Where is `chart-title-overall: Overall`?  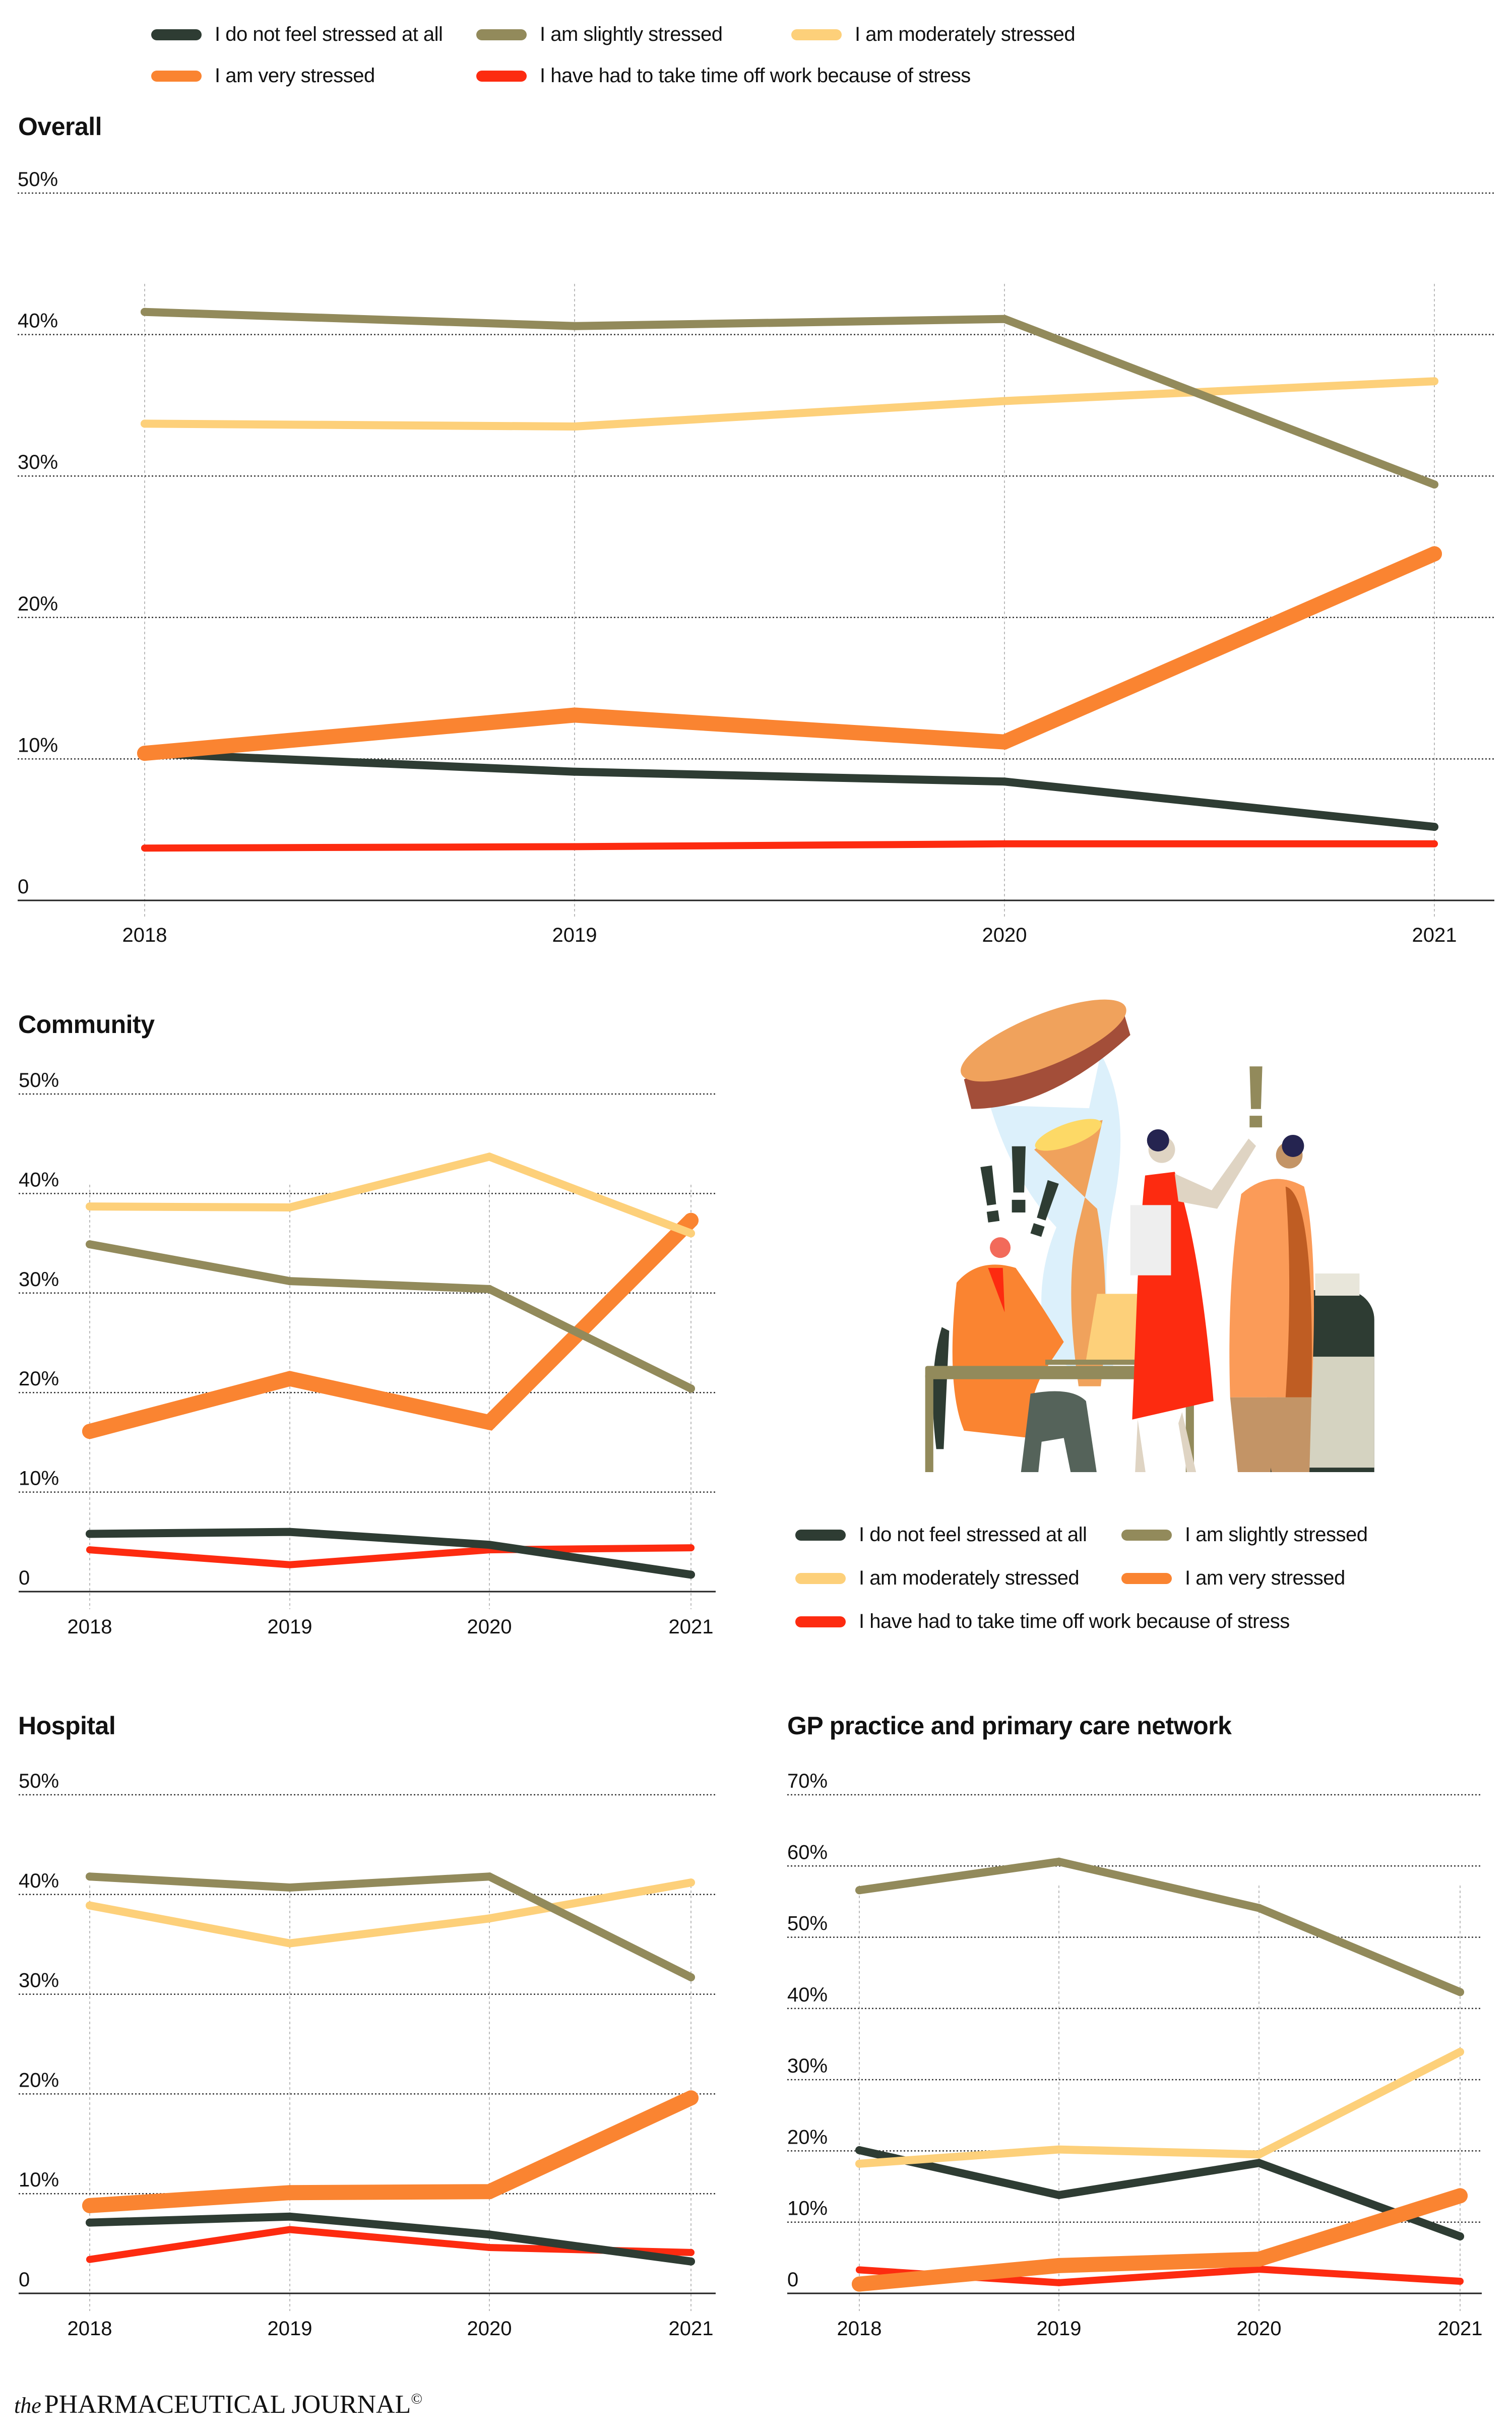
chart-title-overall: Overall is located at coordinates (60, 126).